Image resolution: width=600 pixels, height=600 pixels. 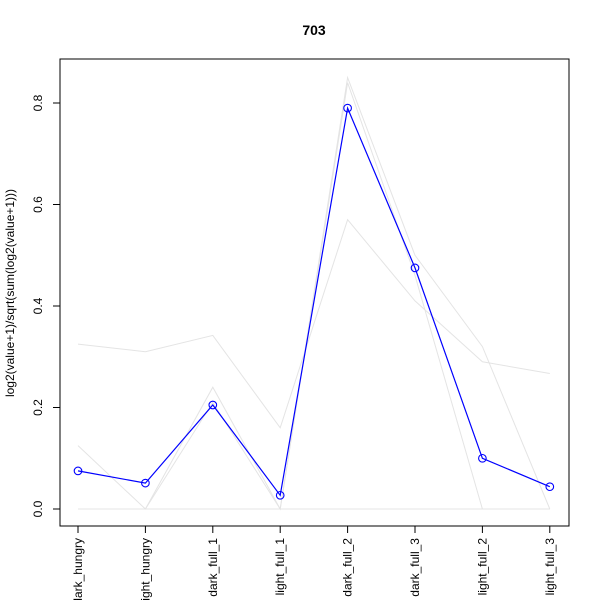 What do you see at coordinates (38, 407) in the screenshot?
I see `y-tick-label: 0.2` at bounding box center [38, 407].